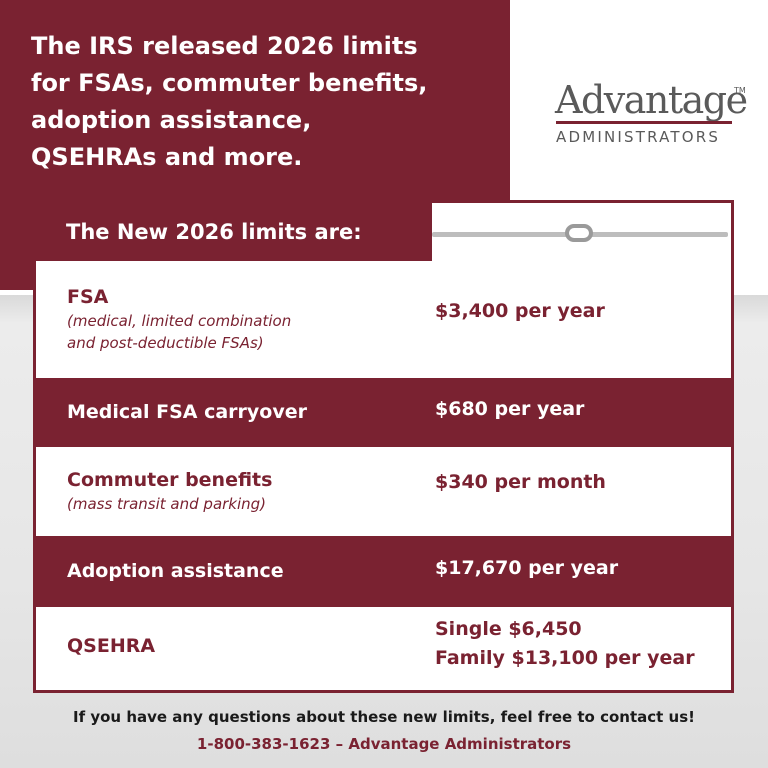  I want to click on title: adoption assistance,, so click(171, 120).